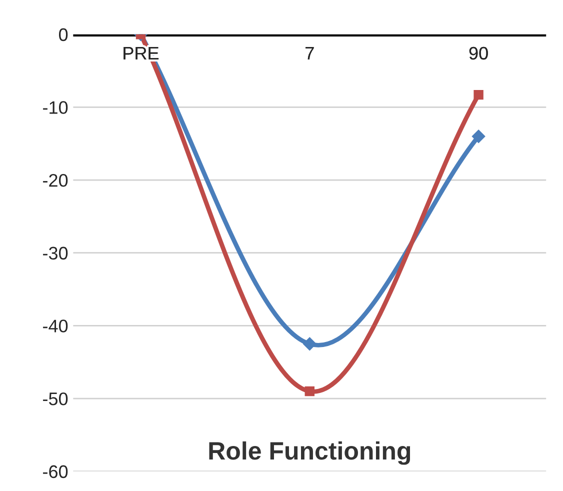 Image resolution: width=563 pixels, height=491 pixels. What do you see at coordinates (55, 399) in the screenshot?
I see `y-tick-label: -50` at bounding box center [55, 399].